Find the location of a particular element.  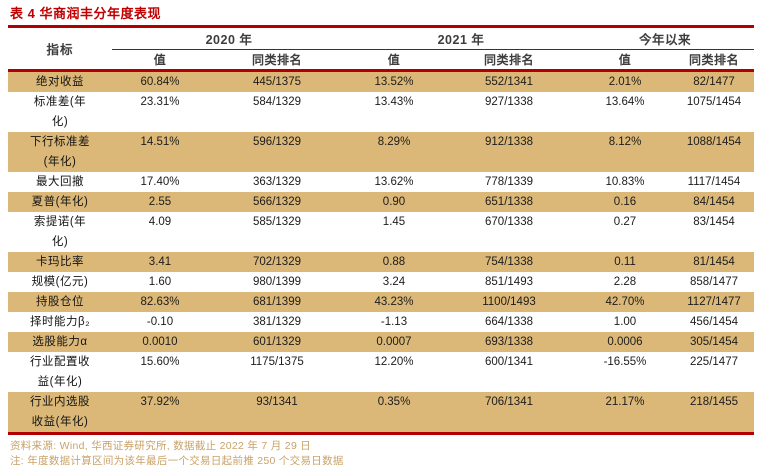

rank-cell: 445/1375 is located at coordinates (277, 82).